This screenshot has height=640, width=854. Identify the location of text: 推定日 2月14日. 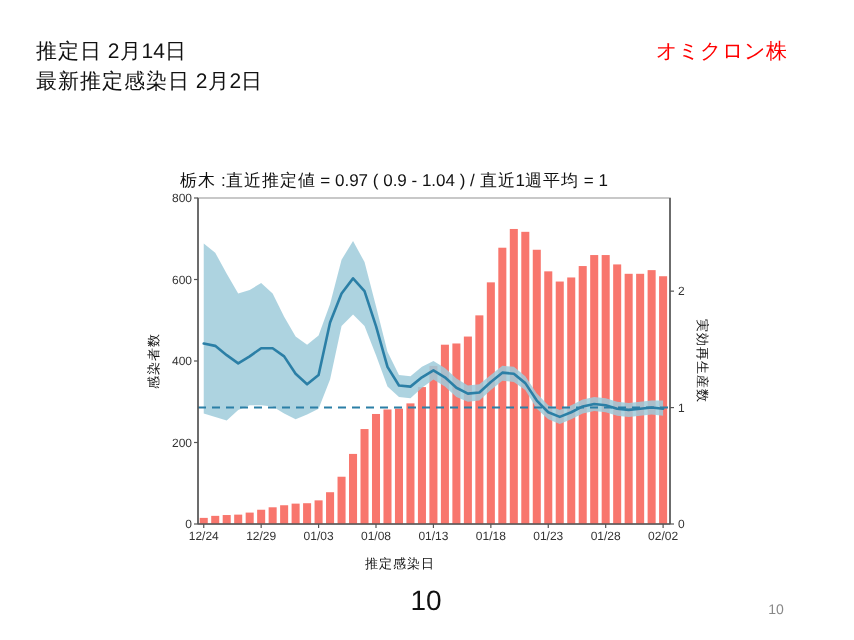
(111, 51).